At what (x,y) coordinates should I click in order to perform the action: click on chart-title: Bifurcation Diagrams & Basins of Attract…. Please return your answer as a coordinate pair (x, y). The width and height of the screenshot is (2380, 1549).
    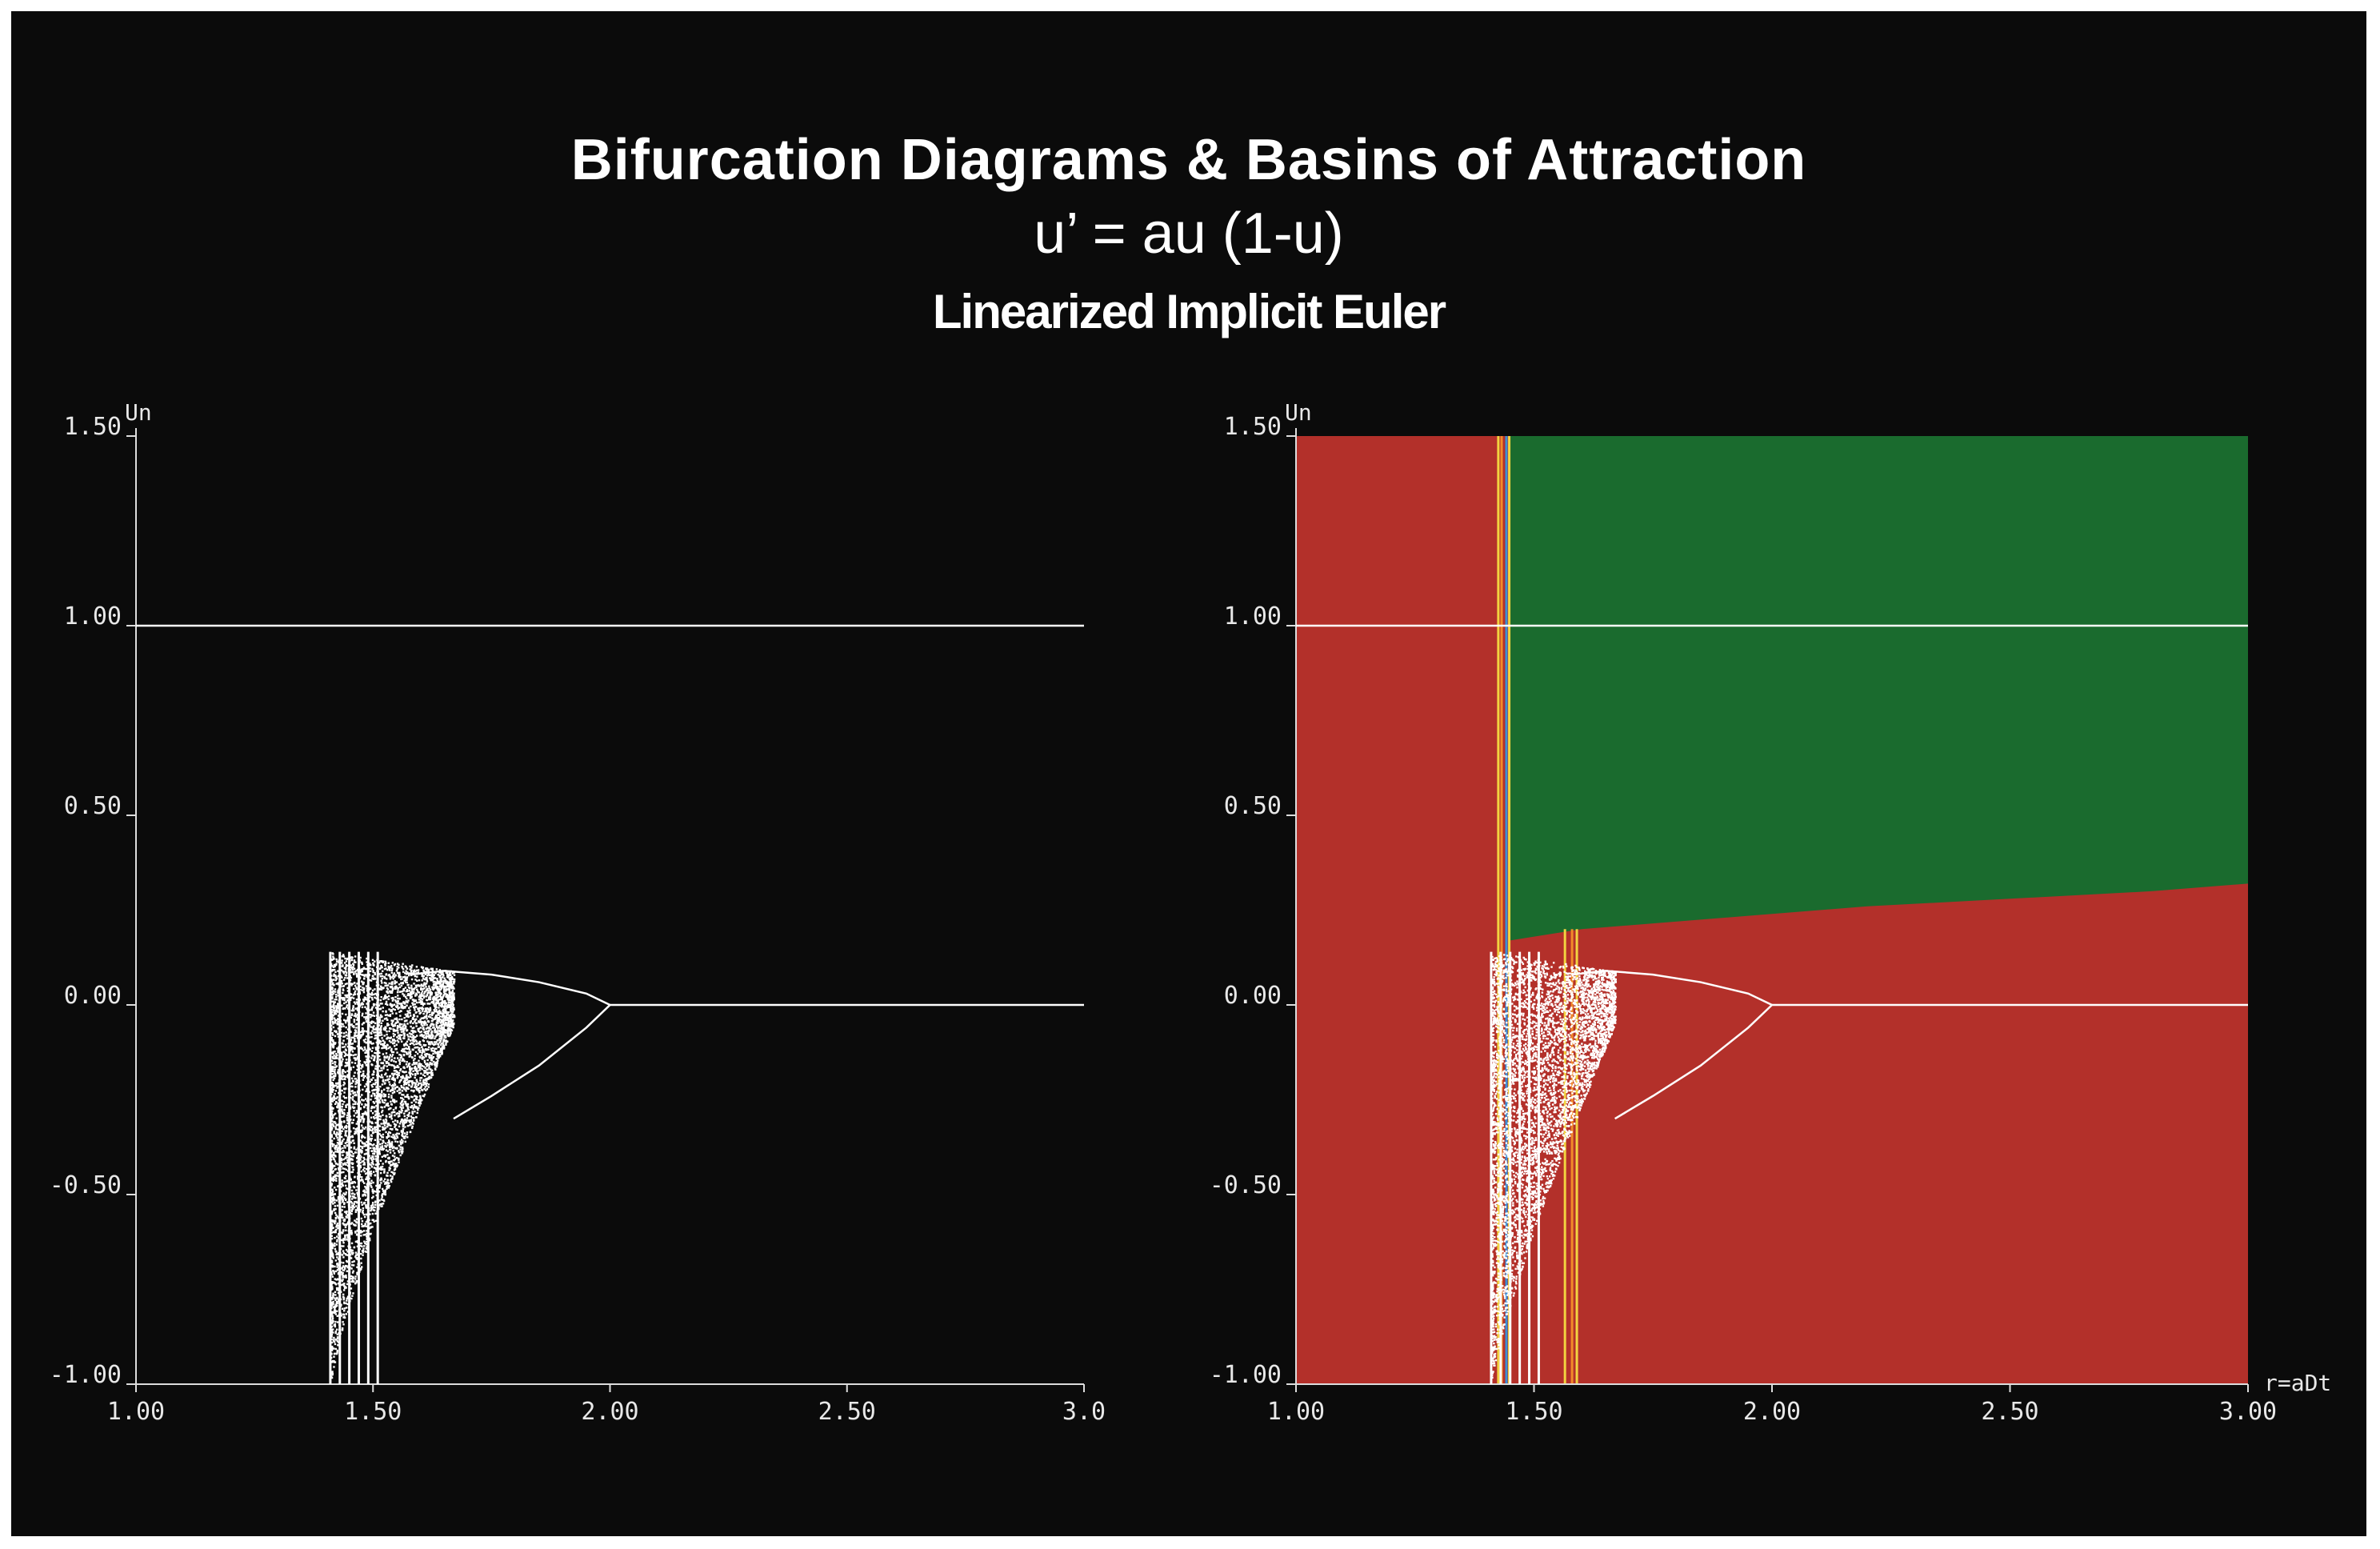
    Looking at the image, I should click on (1188, 160).